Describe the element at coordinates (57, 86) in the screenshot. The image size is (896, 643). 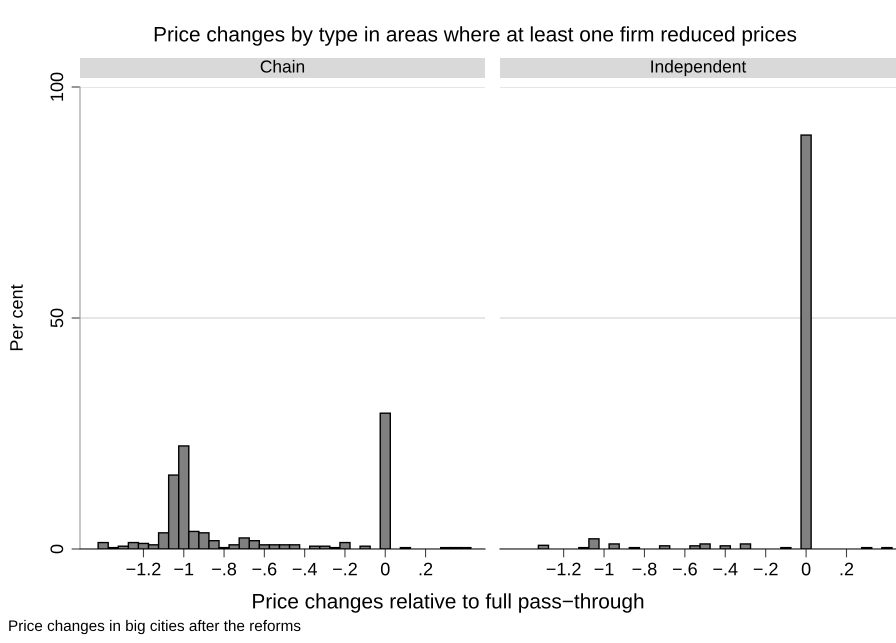
I see `y-tick-label: 100` at that location.